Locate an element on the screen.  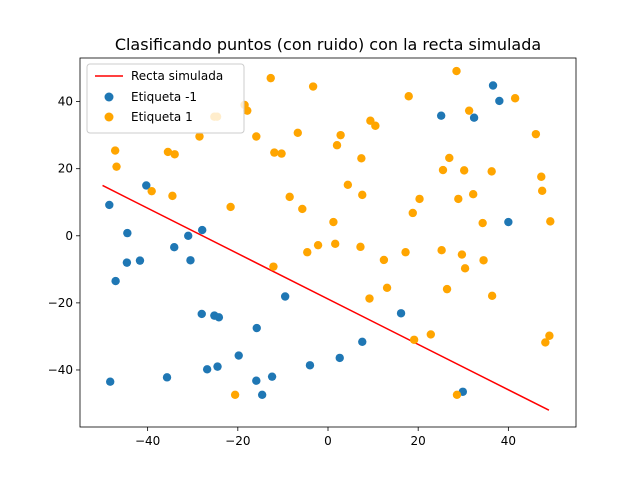
y-tick-label: 20 is located at coordinates (65, 169).